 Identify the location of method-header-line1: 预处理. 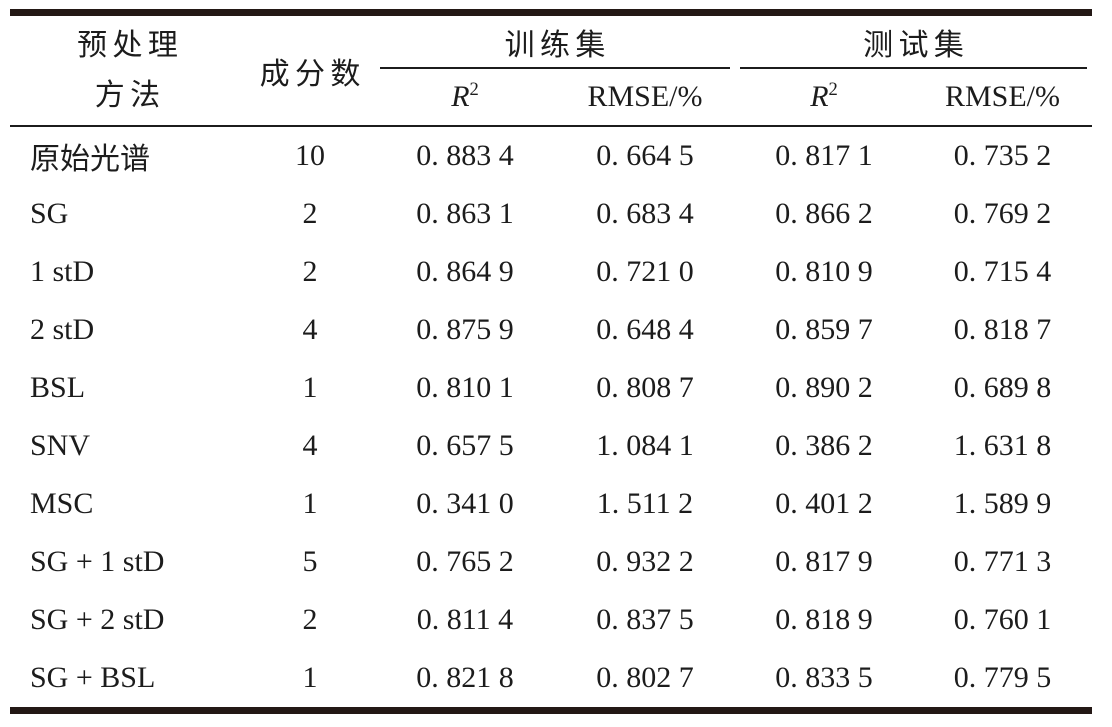
(130, 45).